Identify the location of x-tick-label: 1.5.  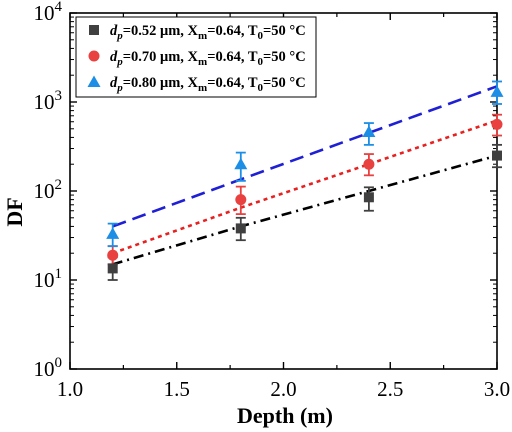
(177, 389).